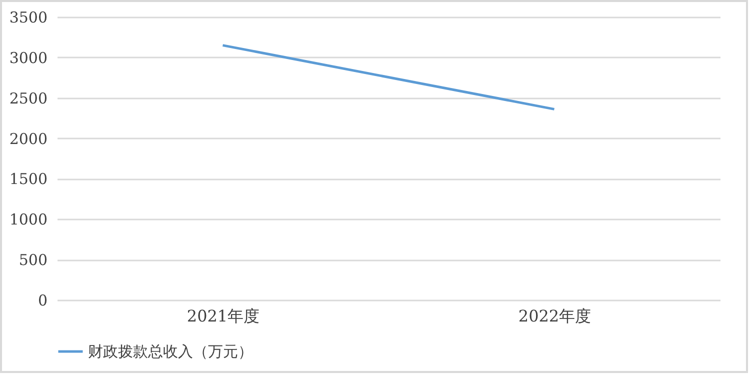  I want to click on y-tick-label: 2500, so click(28, 98).